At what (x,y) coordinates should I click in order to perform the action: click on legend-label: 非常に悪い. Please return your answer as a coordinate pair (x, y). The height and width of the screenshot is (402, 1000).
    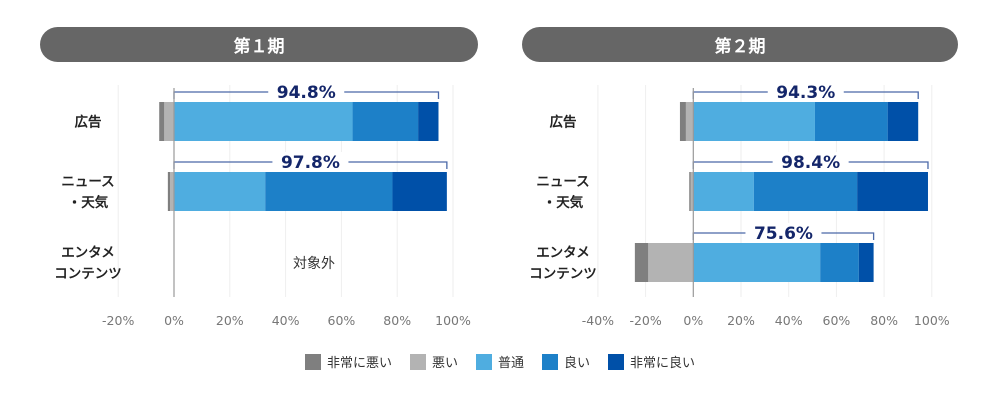
    Looking at the image, I should click on (359, 363).